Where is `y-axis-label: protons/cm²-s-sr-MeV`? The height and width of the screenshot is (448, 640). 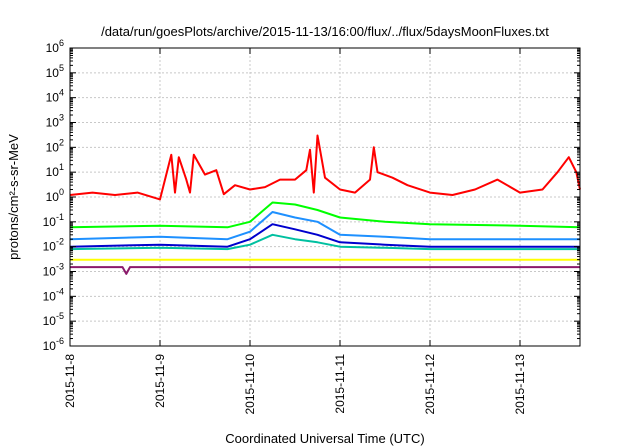 y-axis-label: protons/cm²-s-sr-MeV is located at coordinates (13, 197).